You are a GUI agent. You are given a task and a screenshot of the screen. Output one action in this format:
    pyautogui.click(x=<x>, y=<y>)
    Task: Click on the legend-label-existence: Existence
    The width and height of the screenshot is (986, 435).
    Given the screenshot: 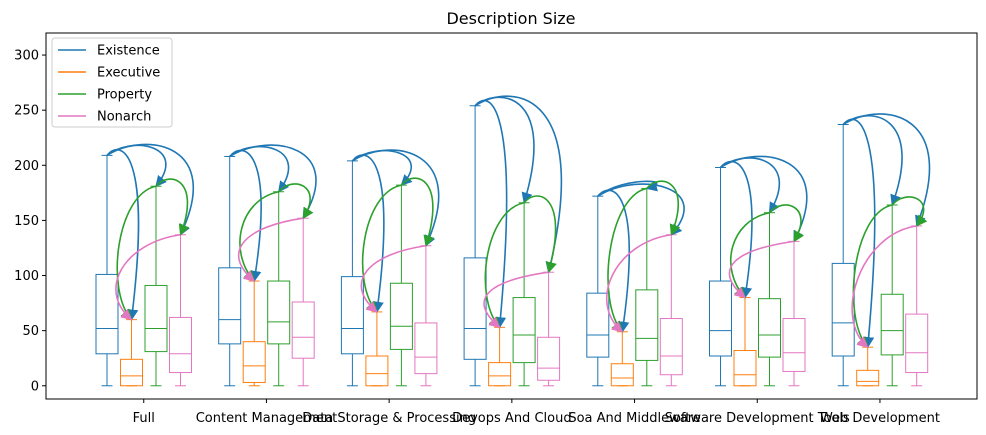 What is the action you would take?
    pyautogui.click(x=128, y=51)
    